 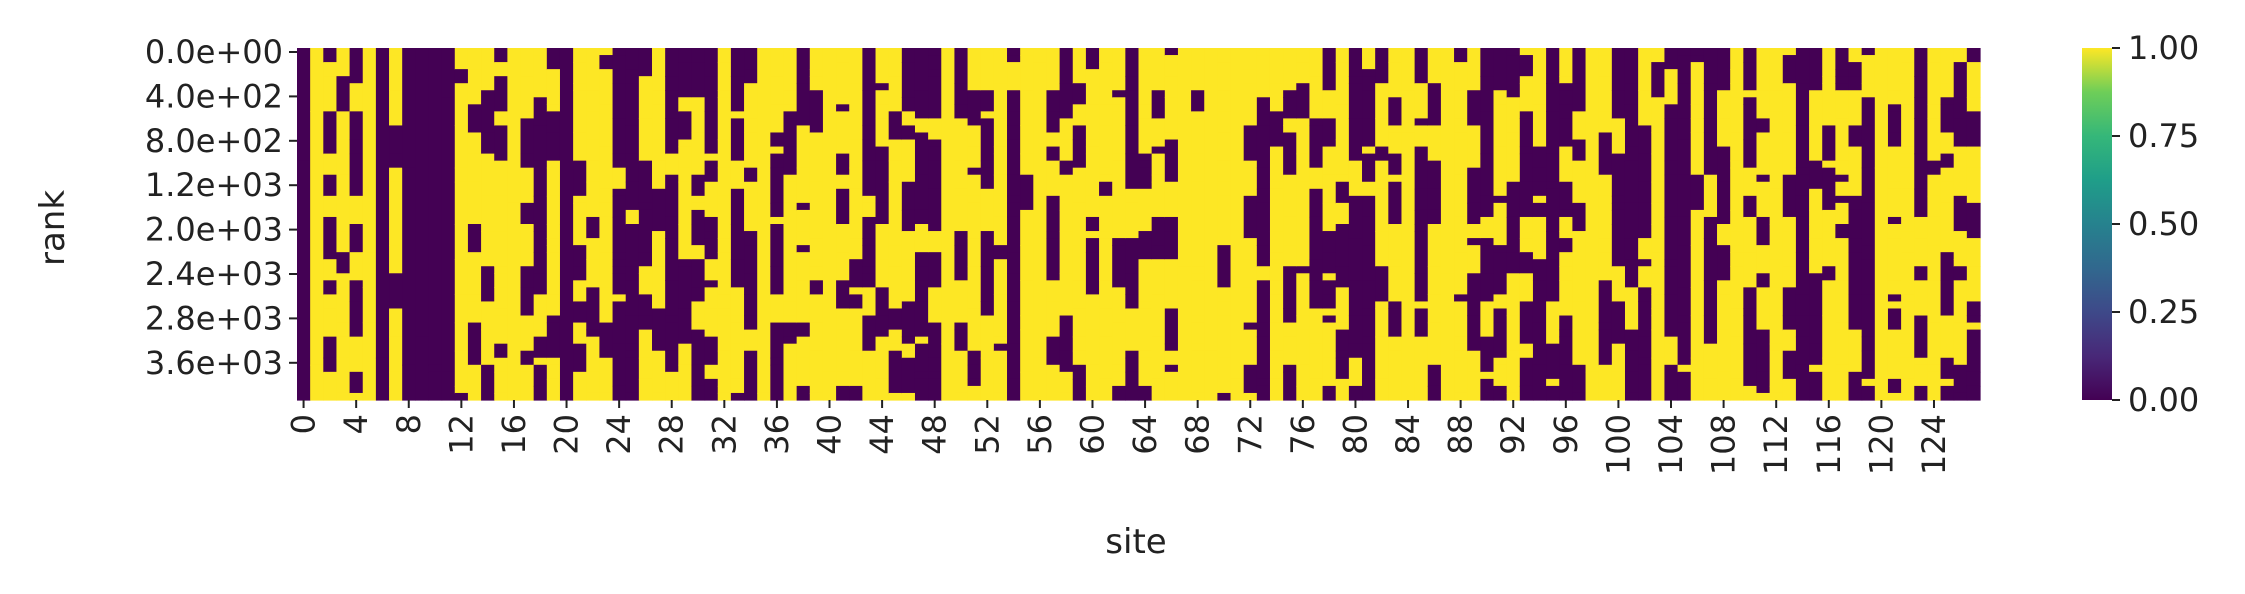 What do you see at coordinates (214, 185) in the screenshot?
I see `y-tick-label: 1.2e+03` at bounding box center [214, 185].